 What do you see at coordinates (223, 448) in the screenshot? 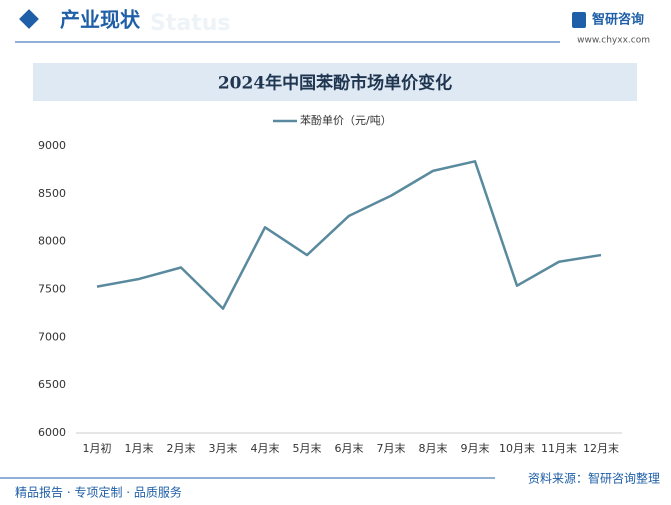
I see `x-tick-label: 3月末` at bounding box center [223, 448].